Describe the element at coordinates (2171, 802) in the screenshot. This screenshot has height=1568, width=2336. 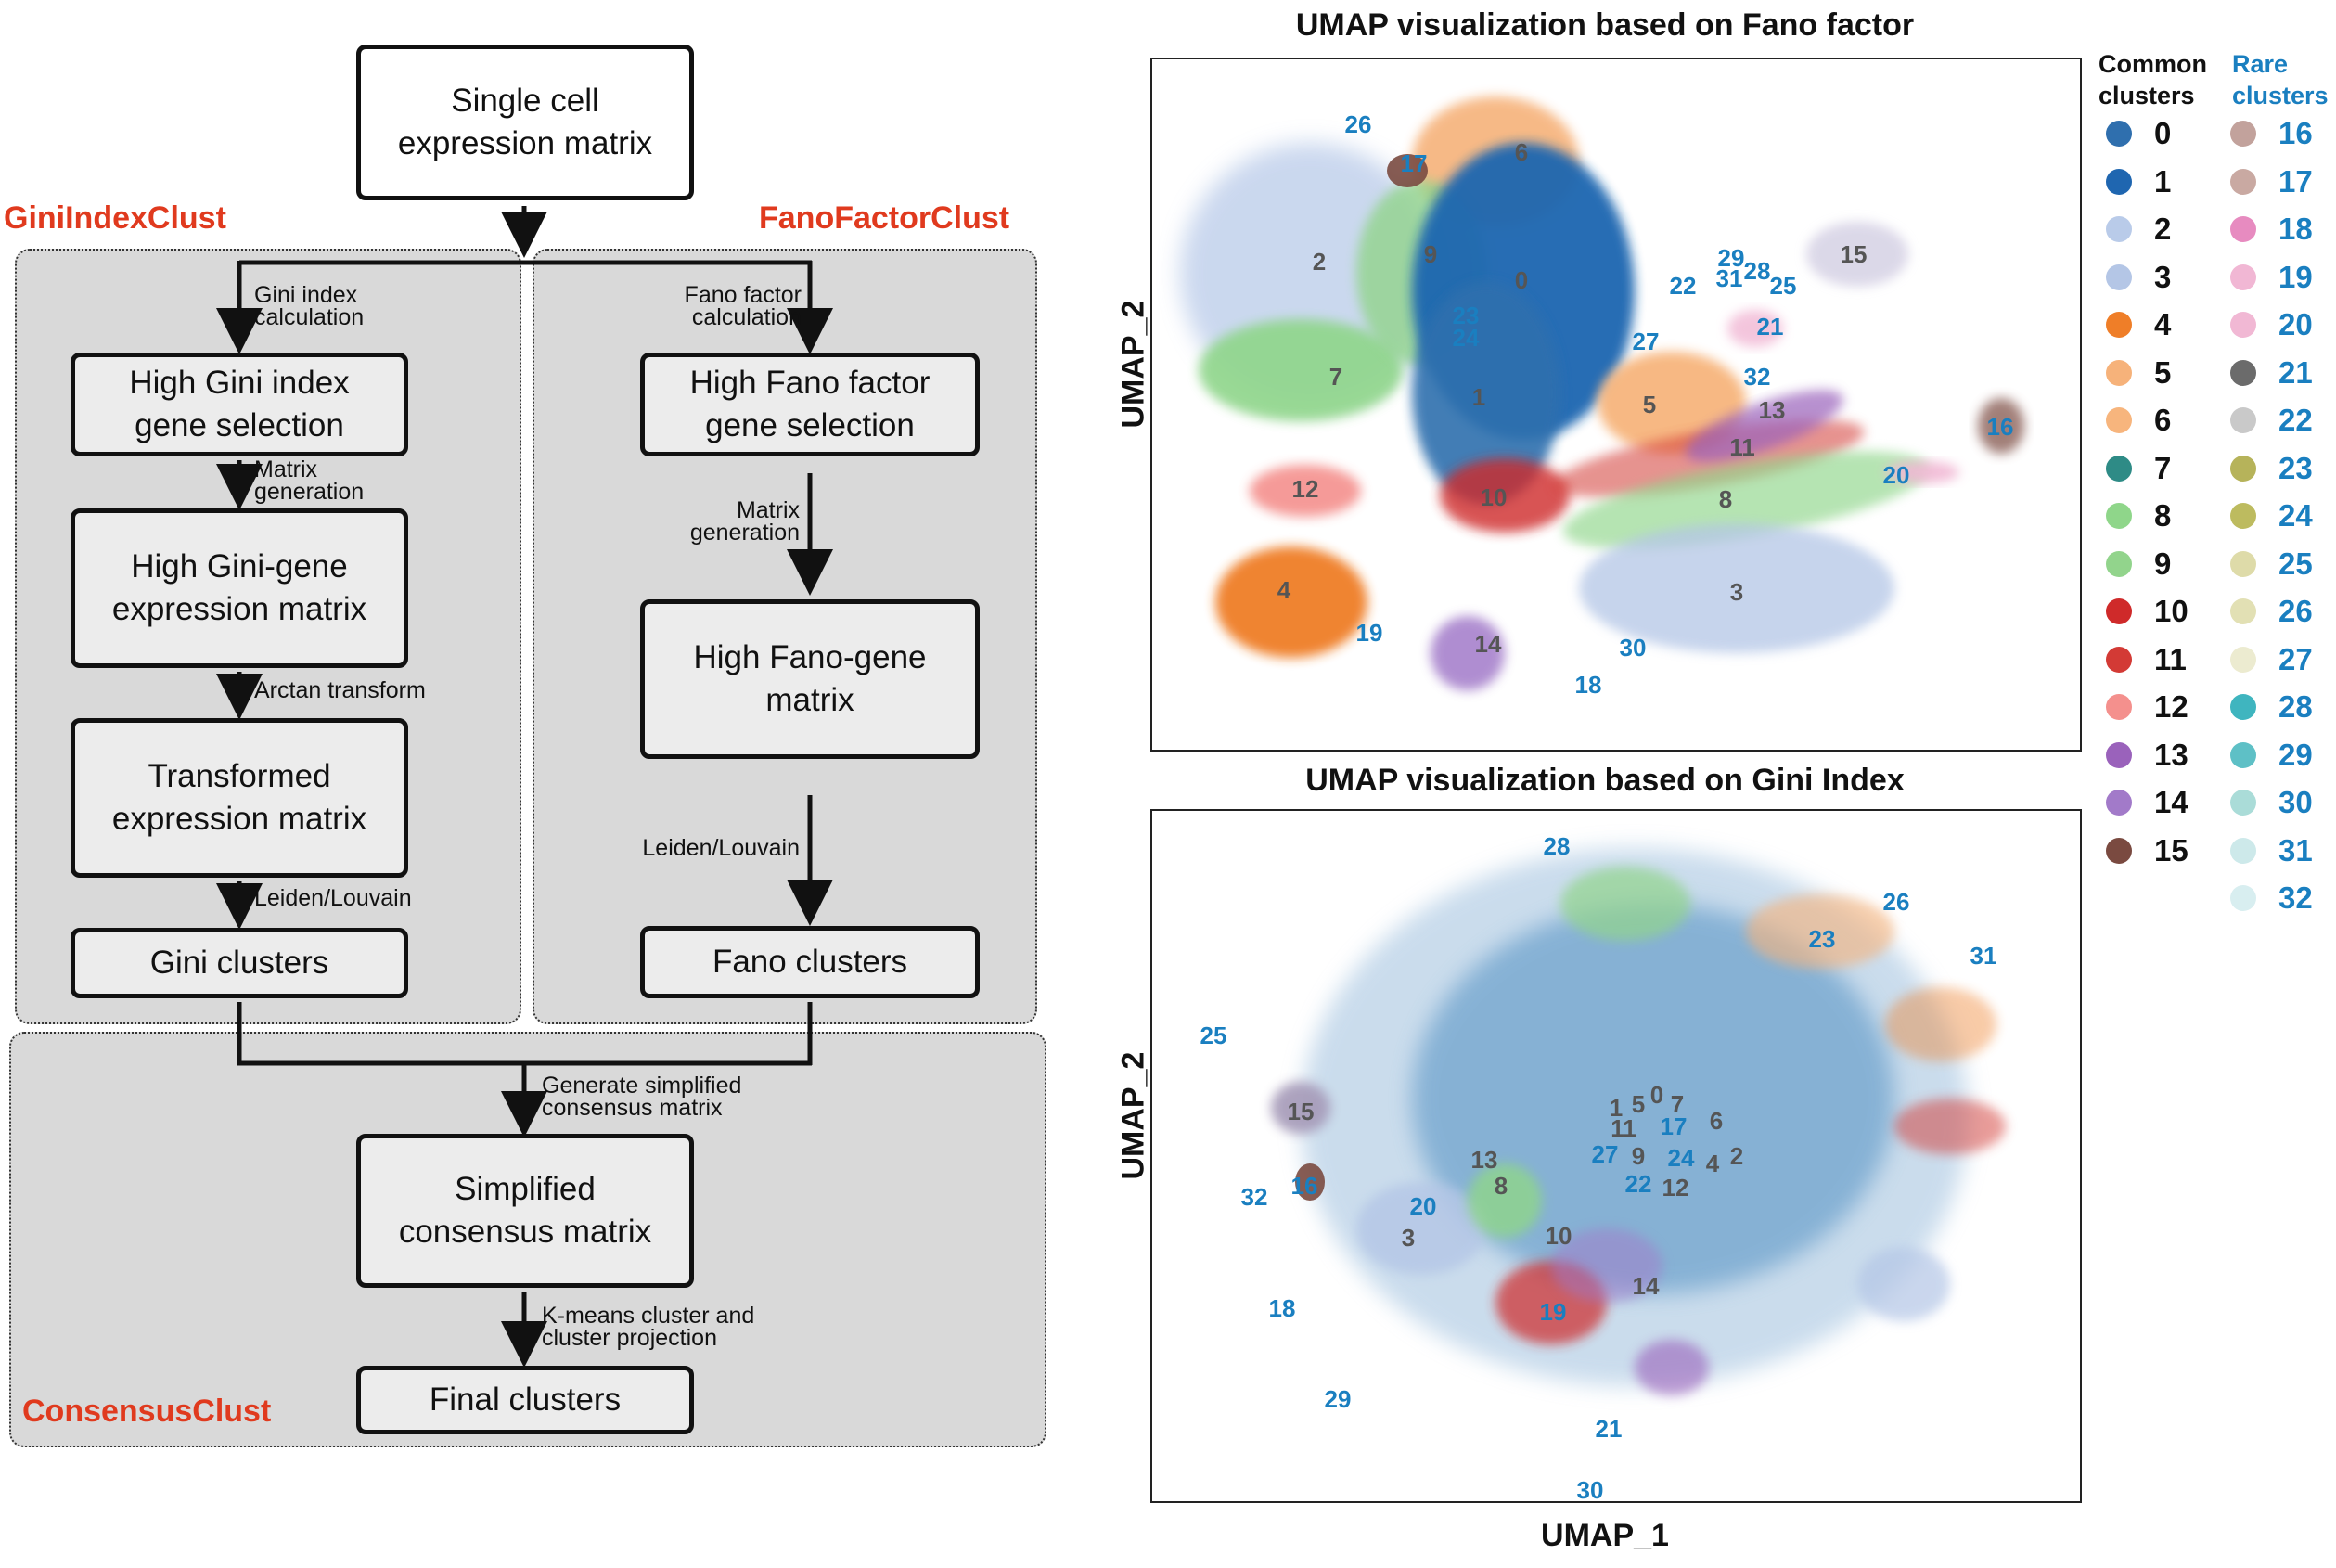
I see `legend-label: 14` at that location.